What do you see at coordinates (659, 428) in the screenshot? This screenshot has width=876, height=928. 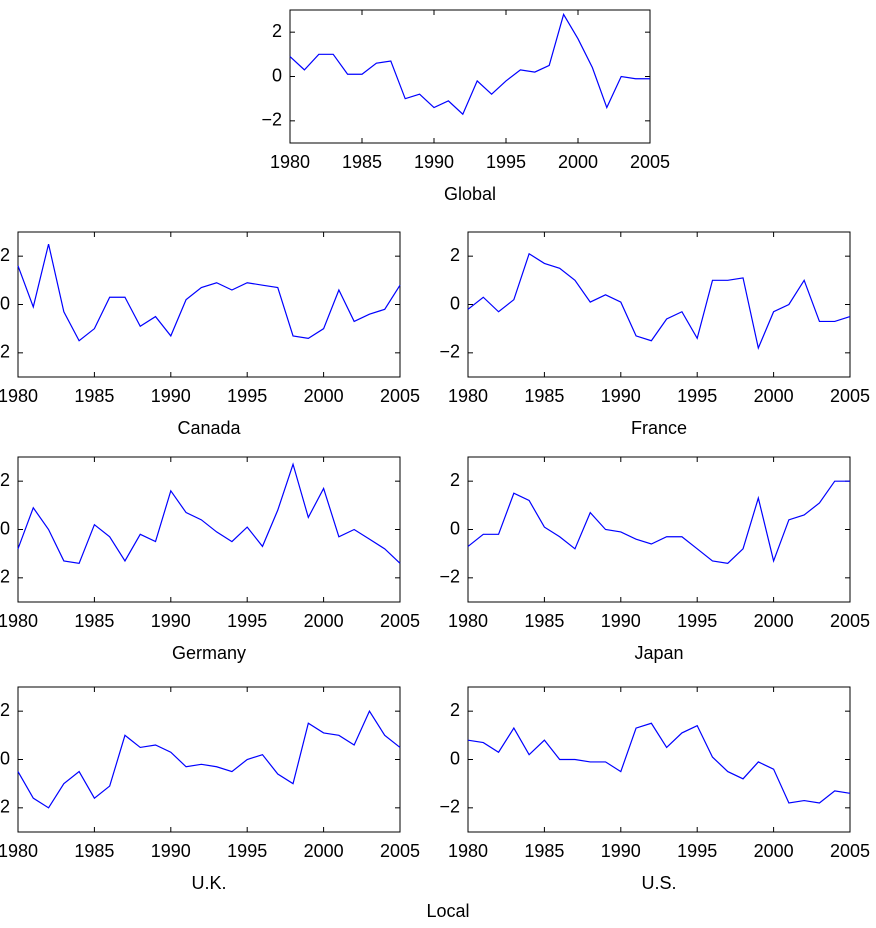 I see `x-axis-label: France` at bounding box center [659, 428].